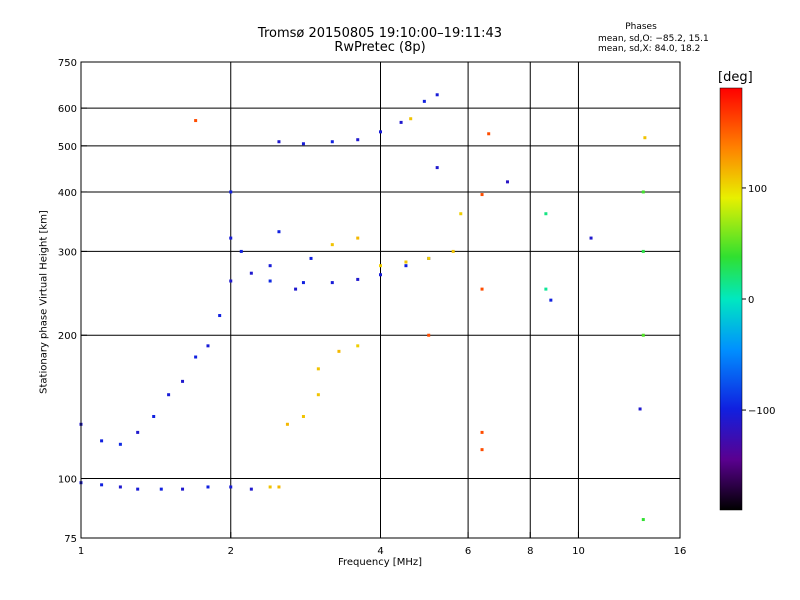 Image resolution: width=800 pixels, height=600 pixels. I want to click on y-tick-label: 100, so click(67, 480).